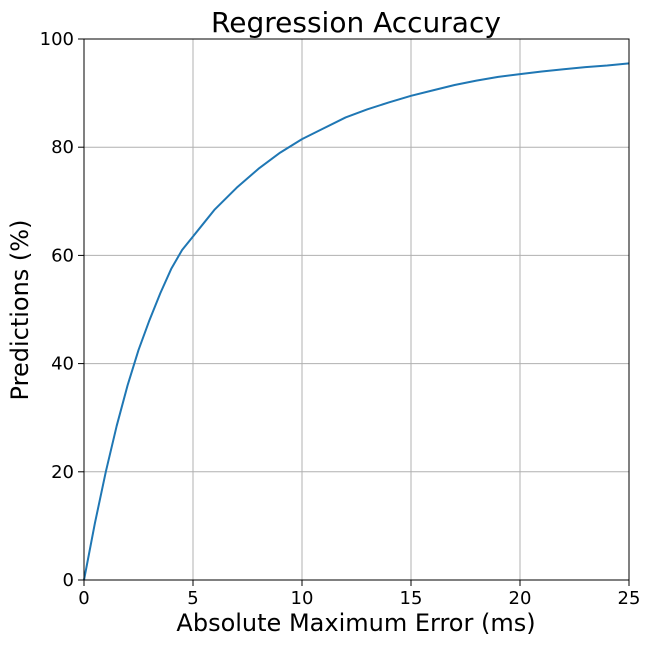  What do you see at coordinates (83, 598) in the screenshot?
I see `x-tick-label: 0` at bounding box center [83, 598].